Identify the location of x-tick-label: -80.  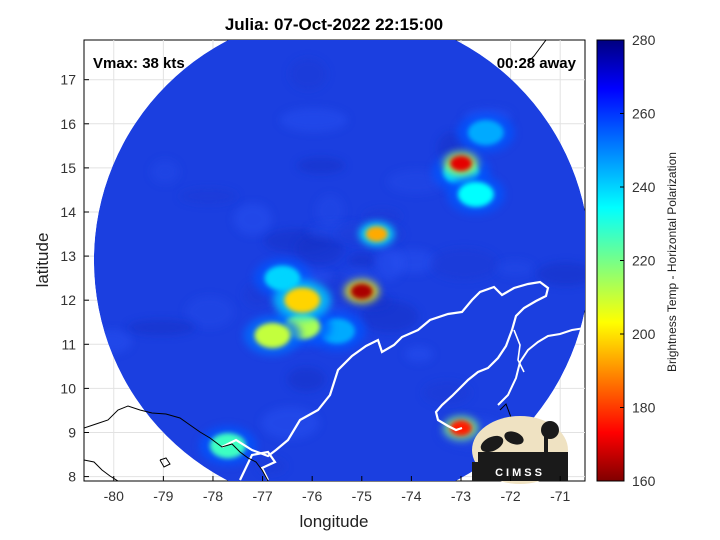
(114, 496).